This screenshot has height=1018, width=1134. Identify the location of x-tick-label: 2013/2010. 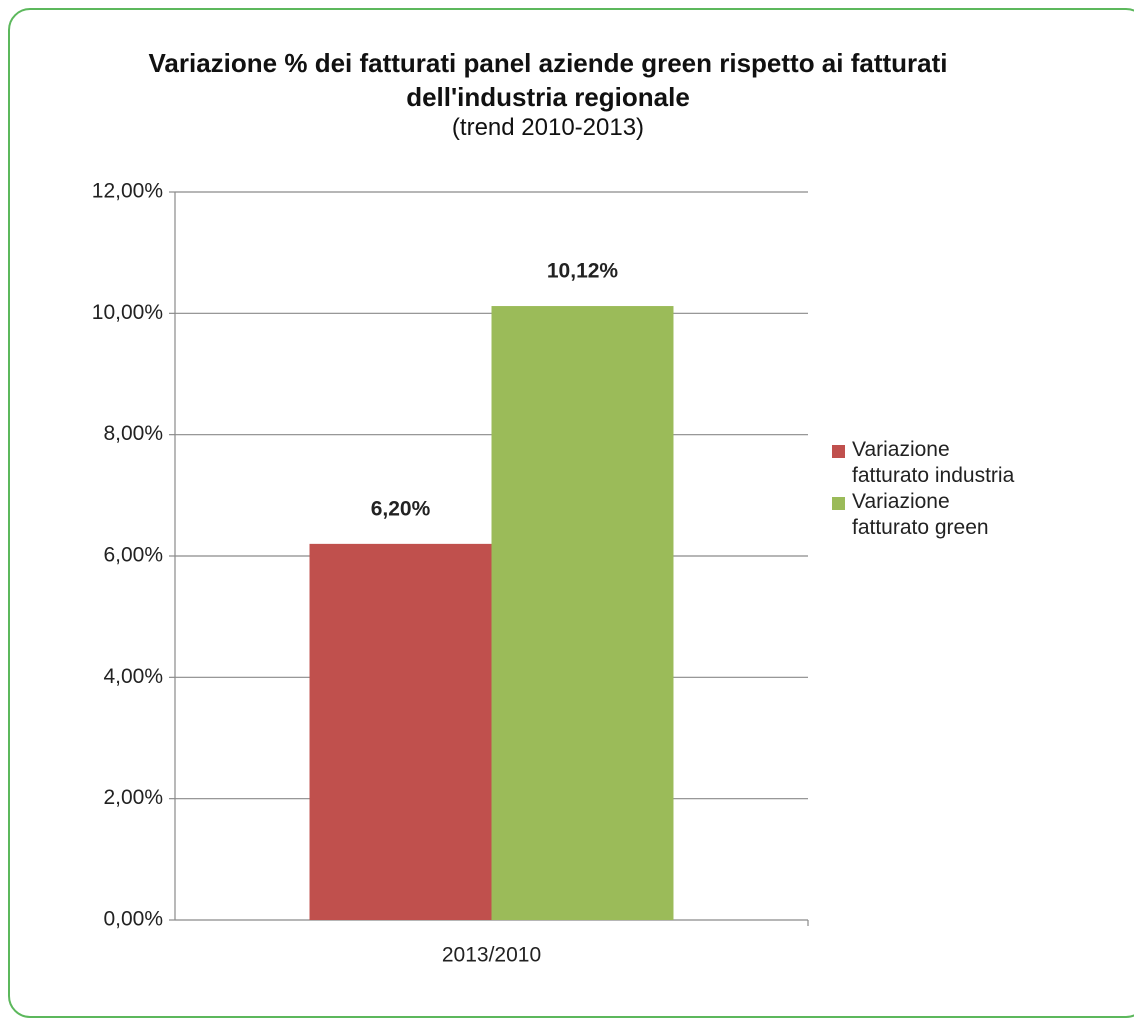
(491, 955).